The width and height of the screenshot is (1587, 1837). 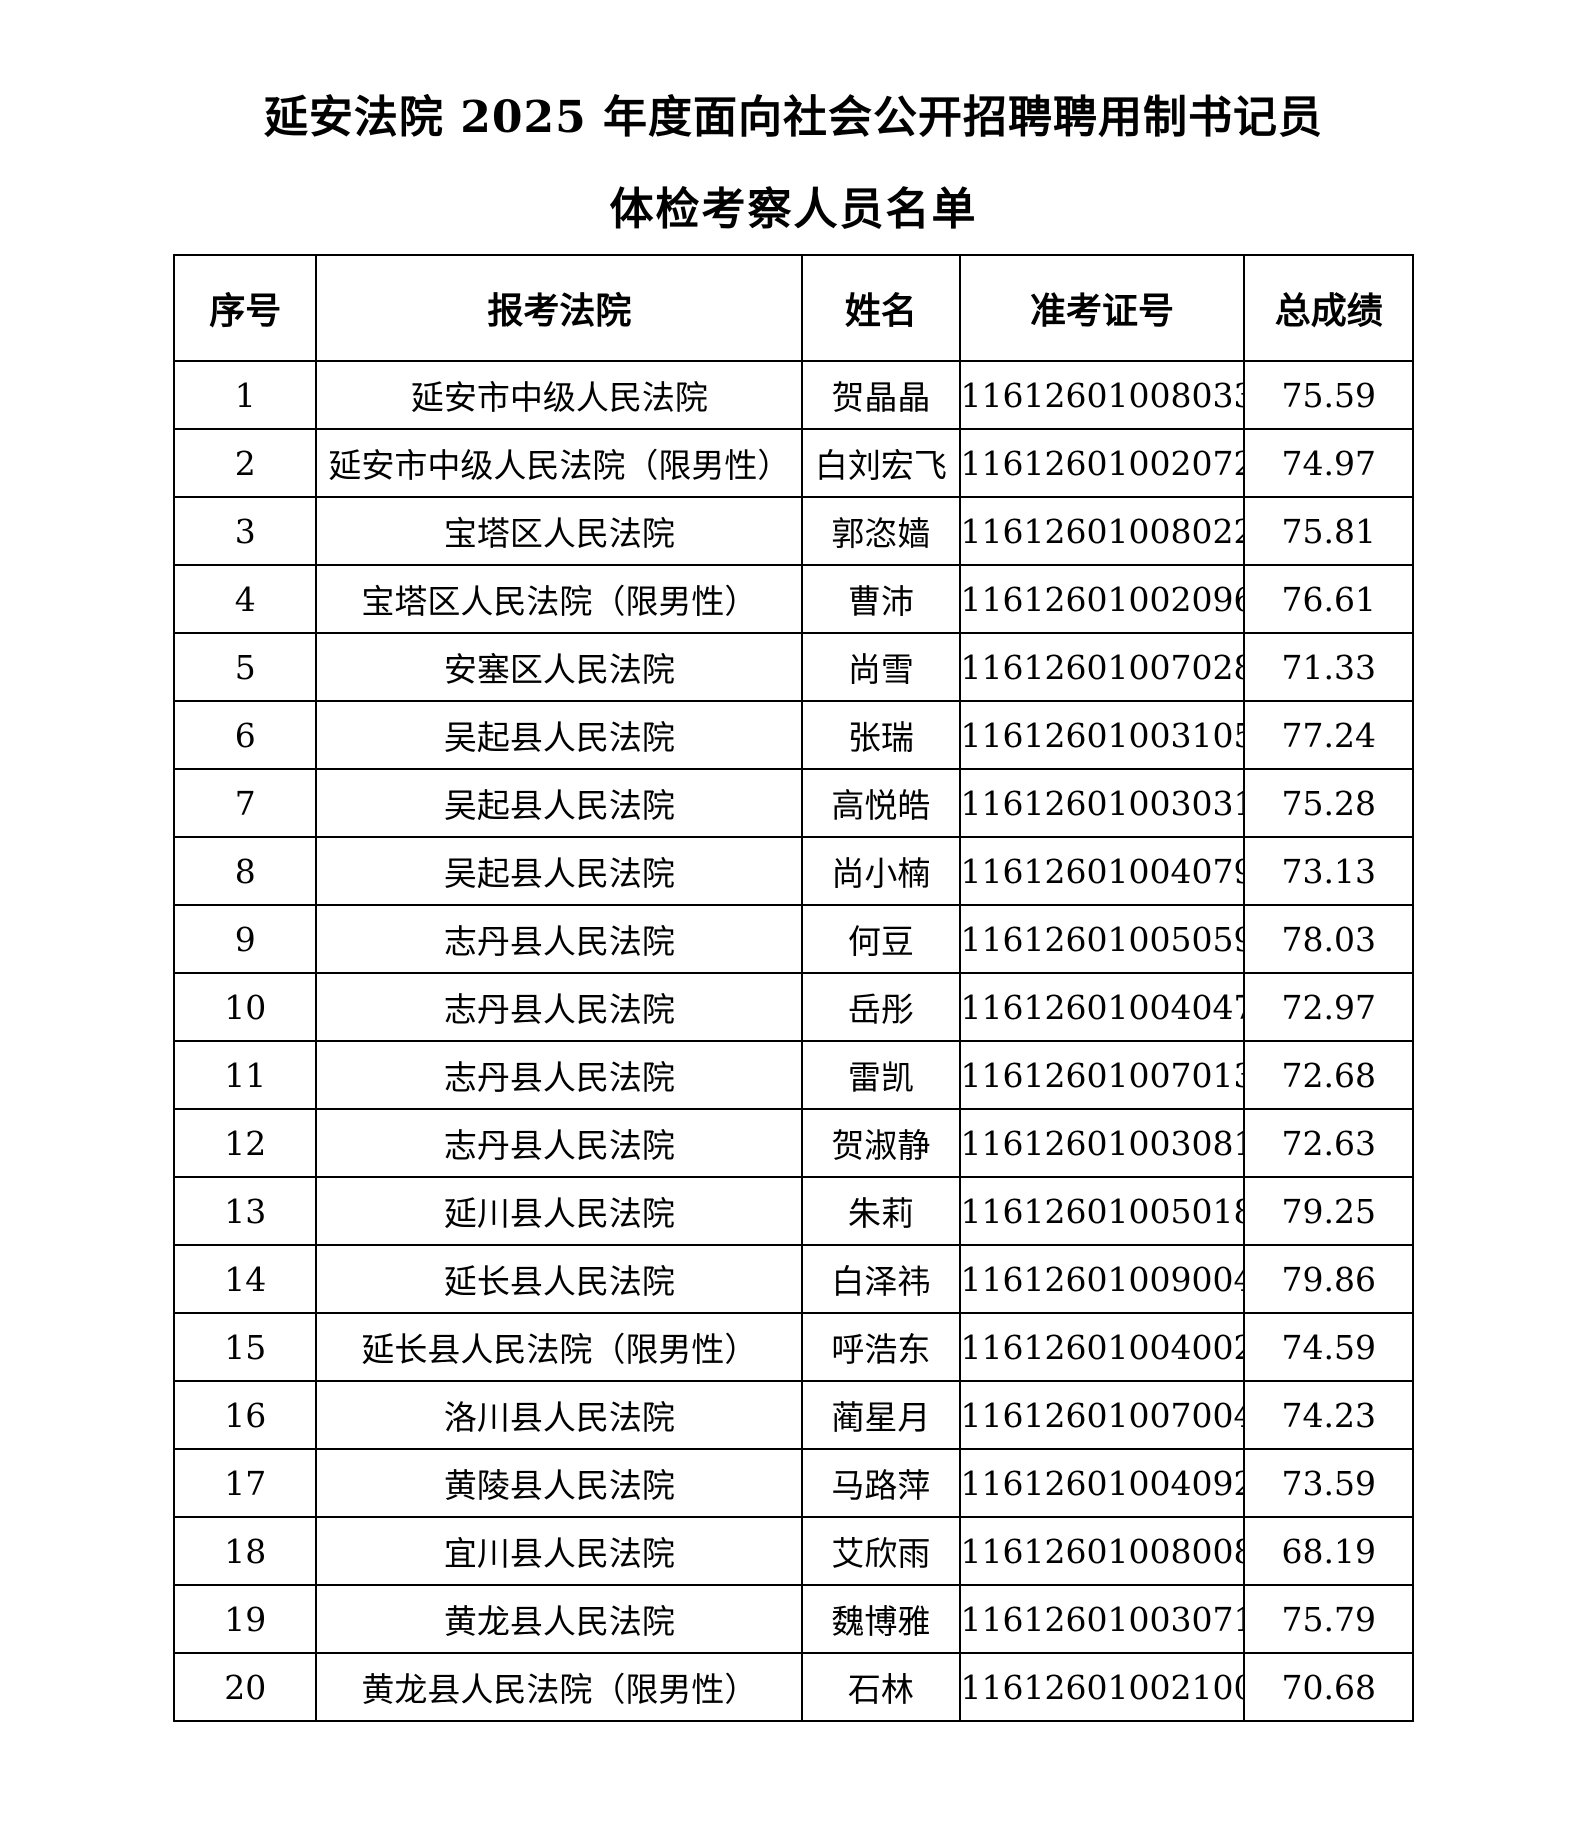 I want to click on cell-score: 72.68, so click(x=1328, y=1075).